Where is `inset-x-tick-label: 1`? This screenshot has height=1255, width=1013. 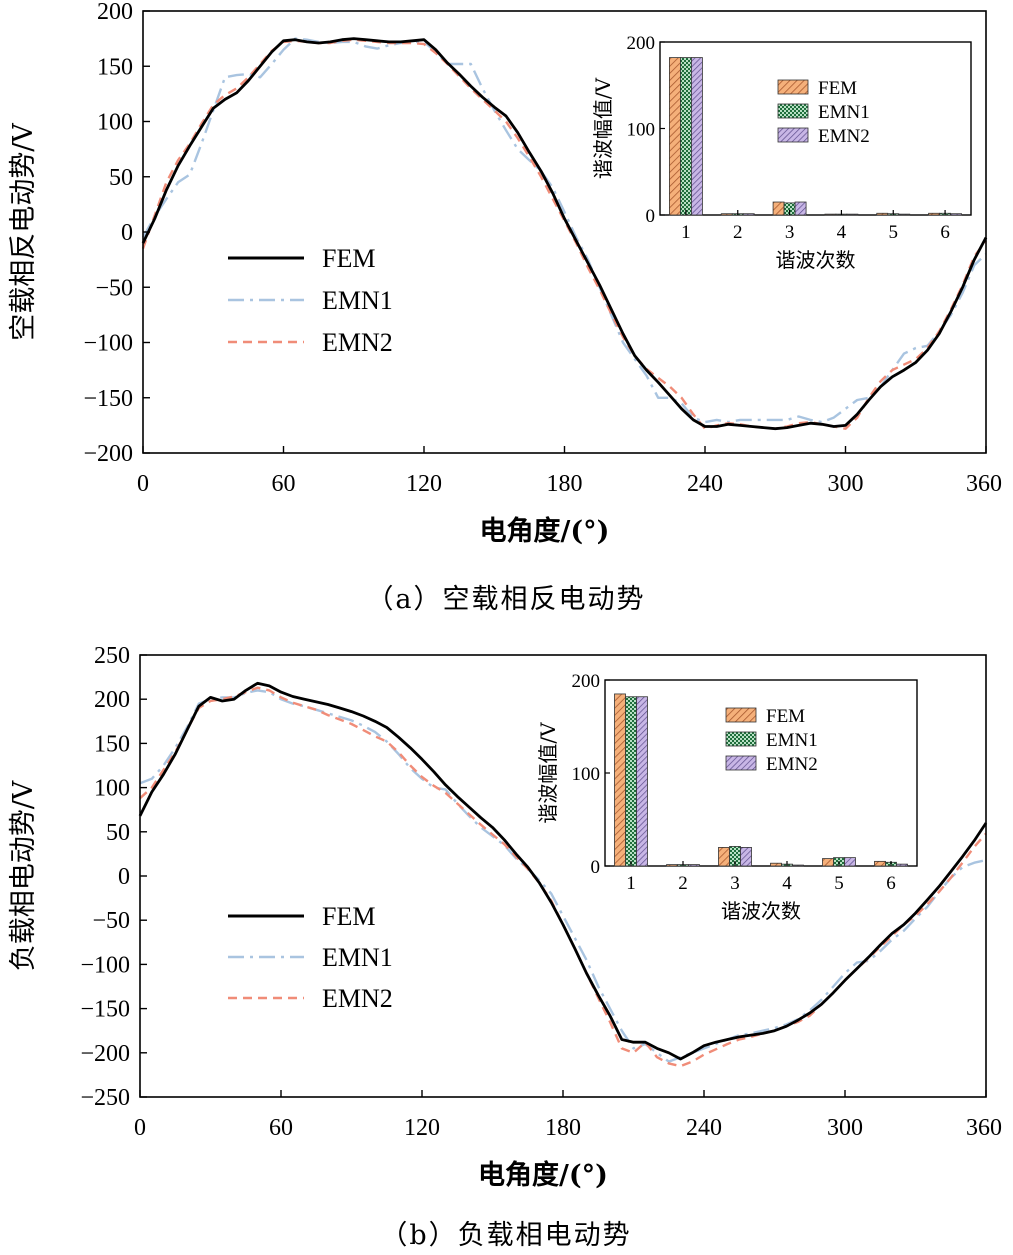
inset-x-tick-label: 1 is located at coordinates (631, 883).